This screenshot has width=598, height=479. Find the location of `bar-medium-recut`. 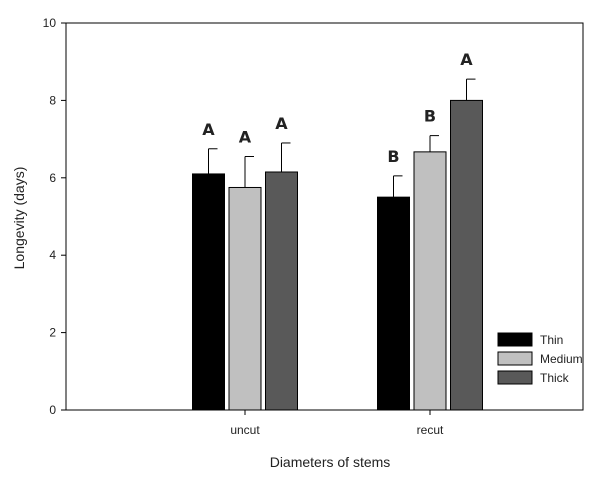

bar-medium-recut is located at coordinates (430, 281).